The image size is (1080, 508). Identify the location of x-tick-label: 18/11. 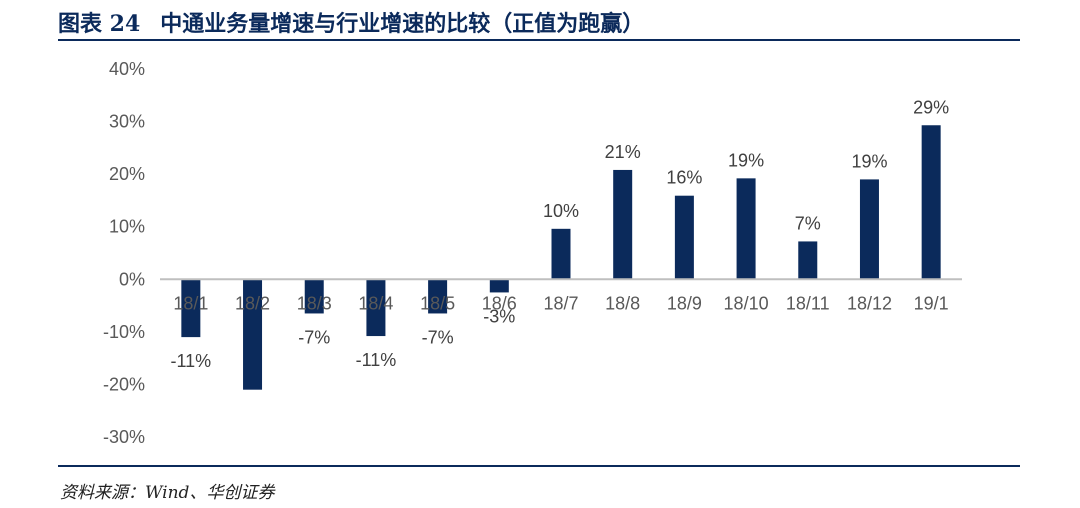
(808, 303).